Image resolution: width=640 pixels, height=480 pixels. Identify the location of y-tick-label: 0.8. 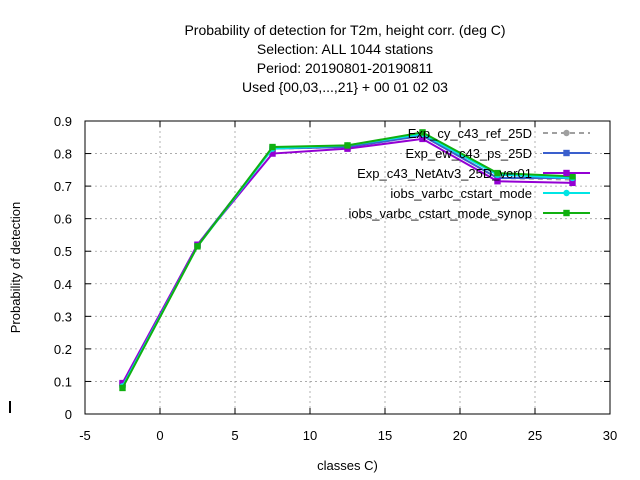
(63, 154).